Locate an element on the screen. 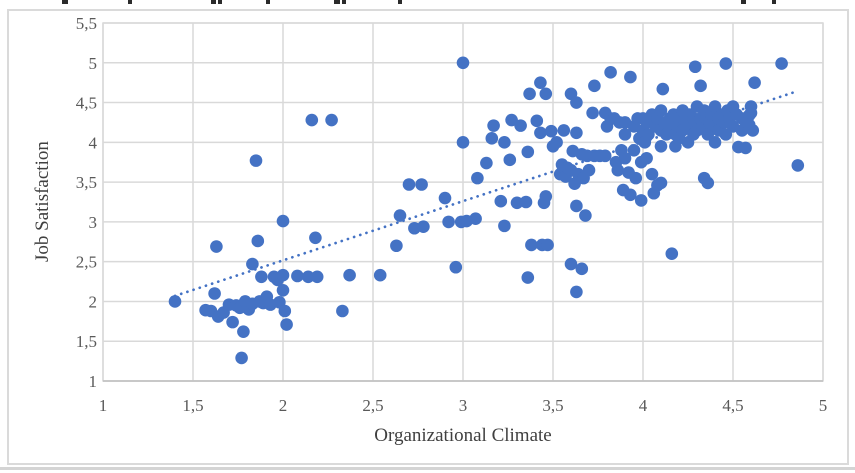 The image size is (855, 473). y-tick-label: 4,5 is located at coordinates (86, 103).